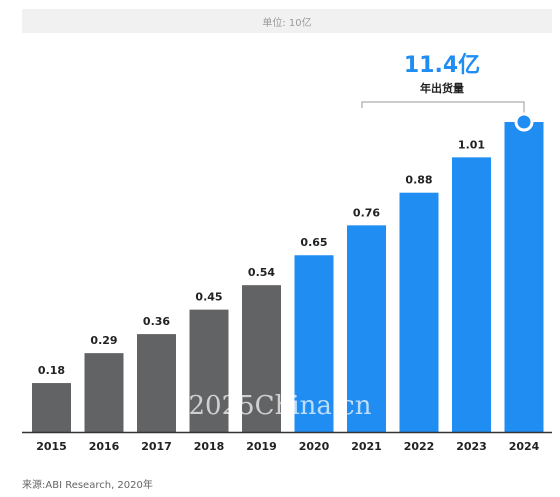 This screenshot has width=560, height=497. What do you see at coordinates (313, 242) in the screenshot?
I see `value-label-2020: 0.65` at bounding box center [313, 242].